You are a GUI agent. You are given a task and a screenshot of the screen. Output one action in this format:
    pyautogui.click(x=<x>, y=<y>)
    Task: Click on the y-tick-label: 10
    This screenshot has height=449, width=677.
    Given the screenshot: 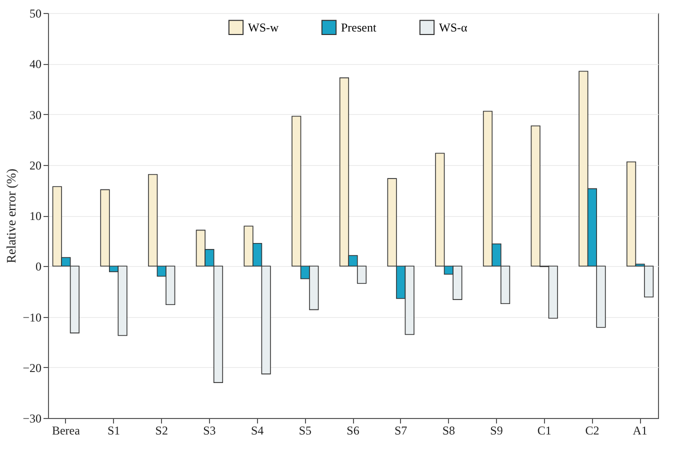 What is the action you would take?
    pyautogui.click(x=36, y=216)
    